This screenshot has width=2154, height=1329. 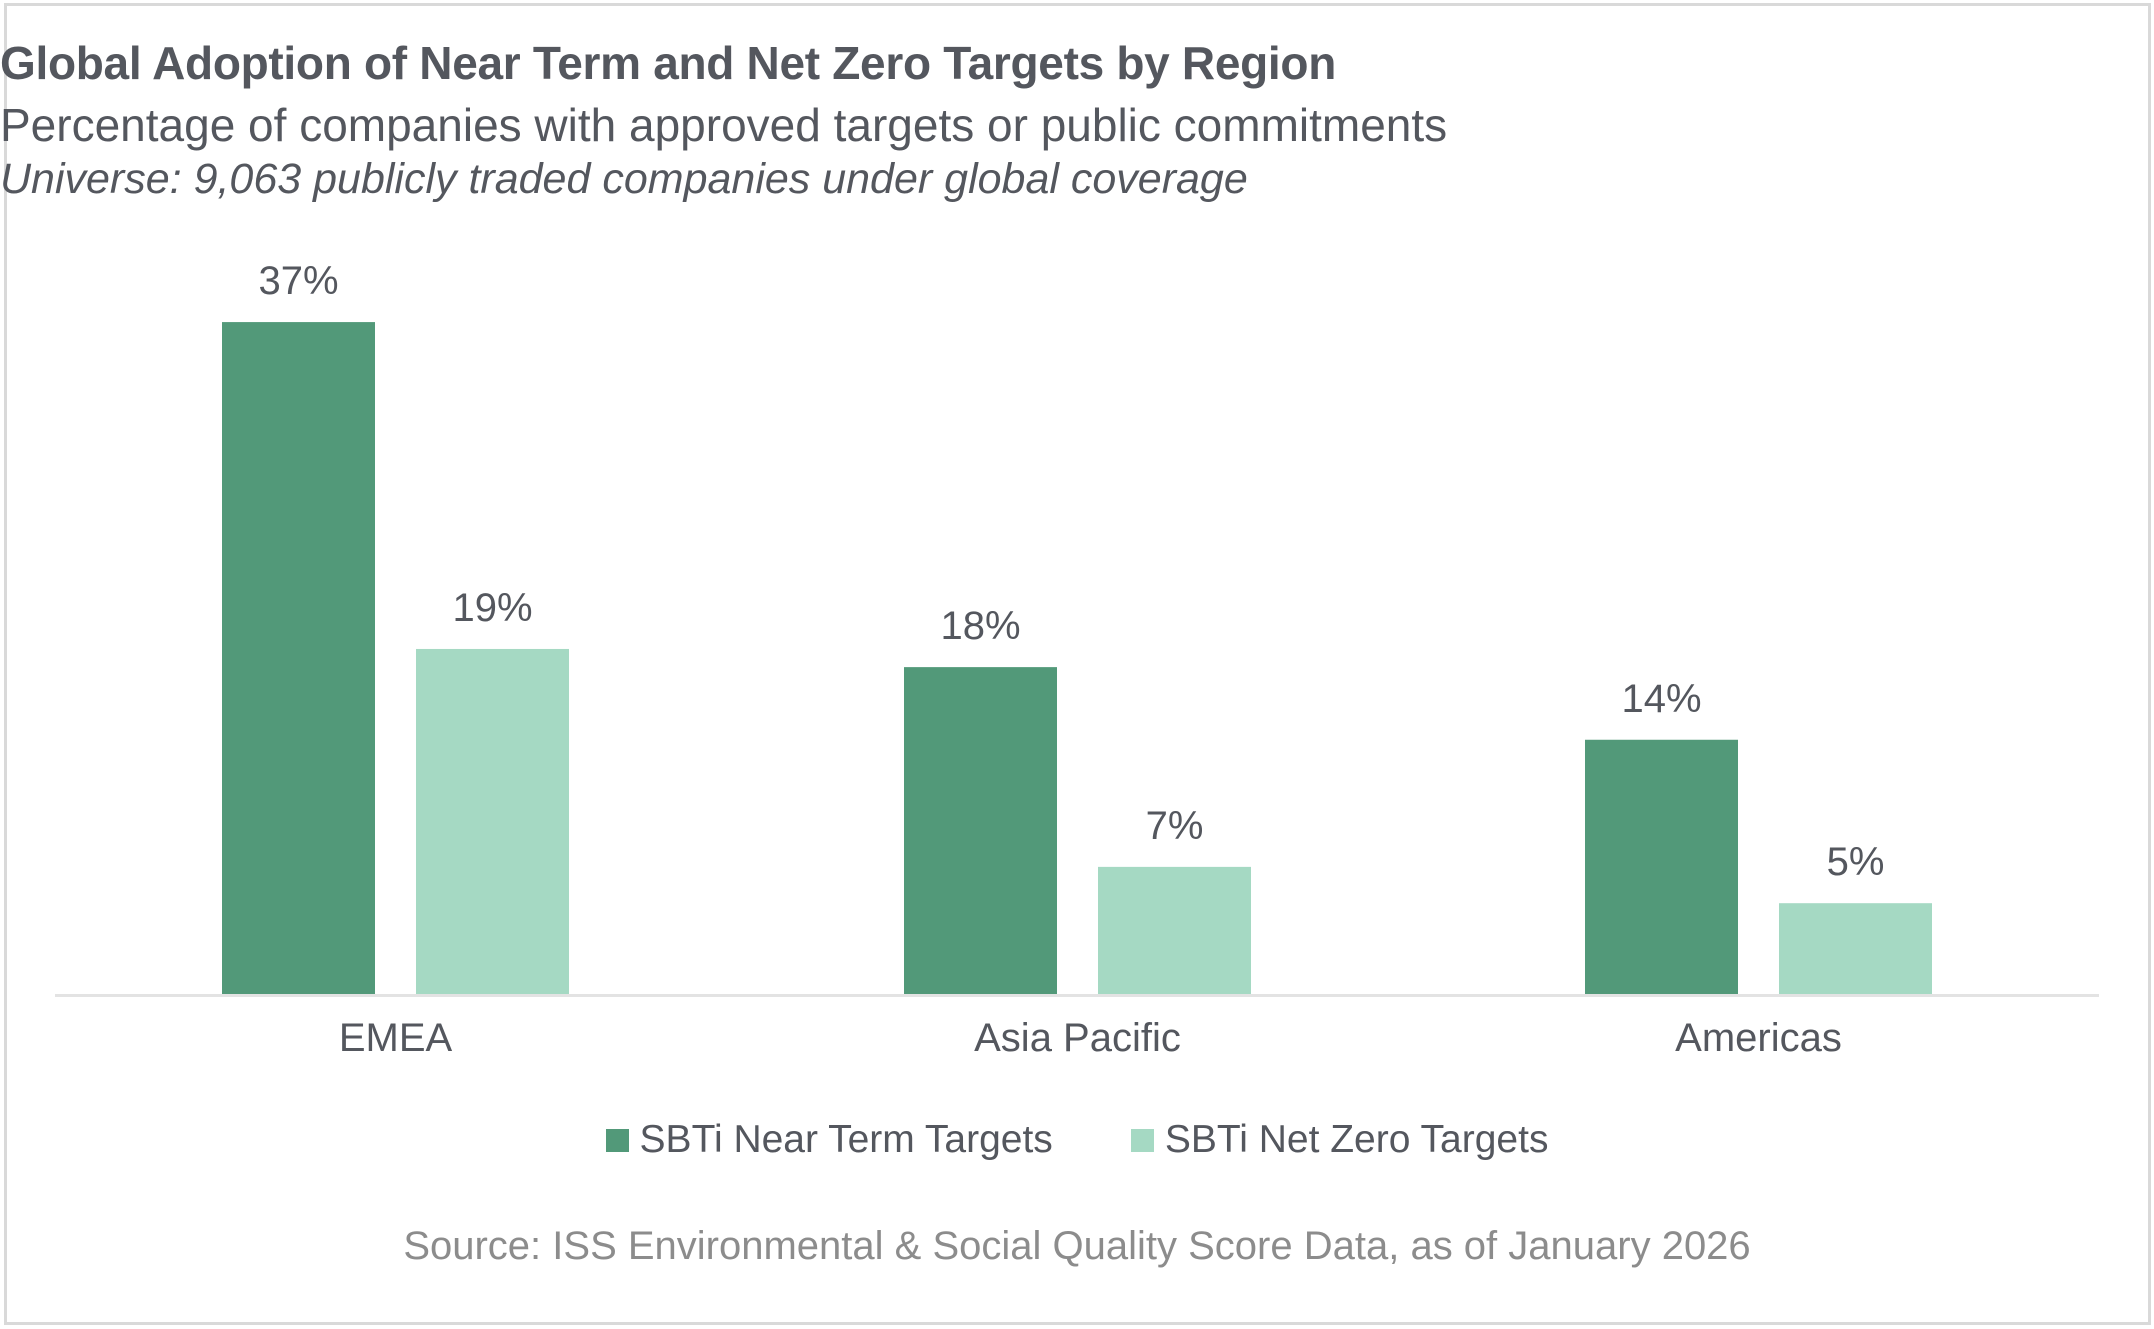 I want to click on legend-item-net-zero: SBTi Net Zero Targets, so click(x=1339, y=1140).